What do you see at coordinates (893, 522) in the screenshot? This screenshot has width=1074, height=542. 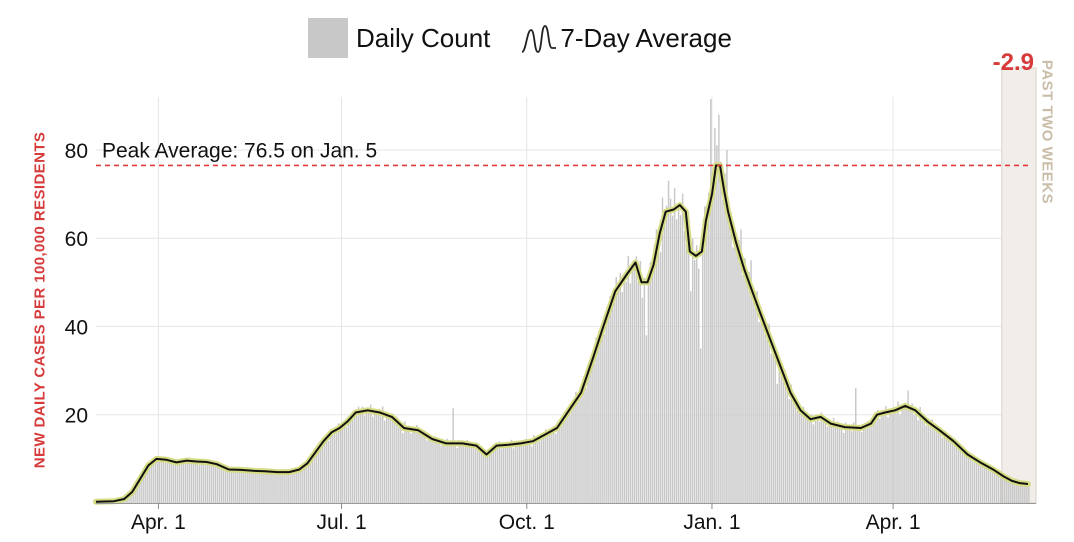 I see `x-tick-label: Apr. 1` at bounding box center [893, 522].